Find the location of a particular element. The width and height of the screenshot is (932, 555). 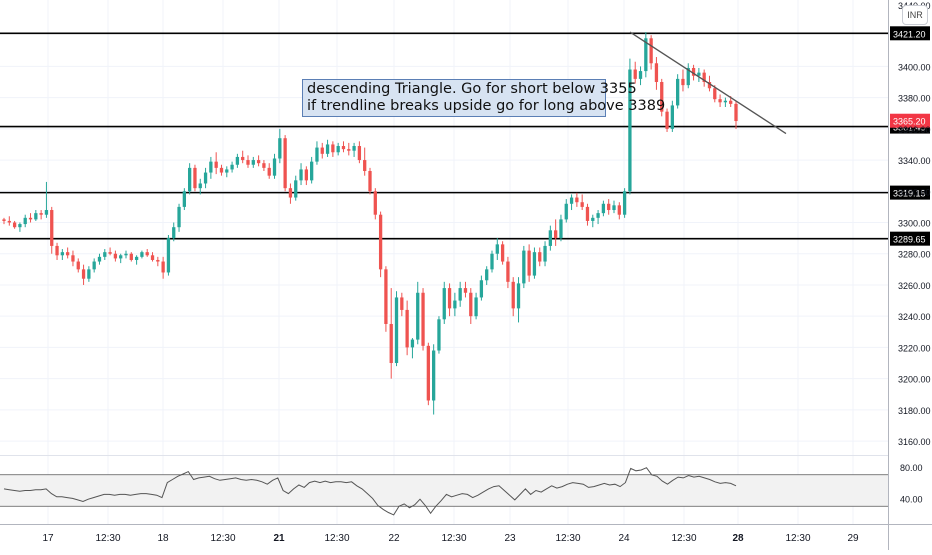

time-tick-label: 28 is located at coordinates (738, 538).